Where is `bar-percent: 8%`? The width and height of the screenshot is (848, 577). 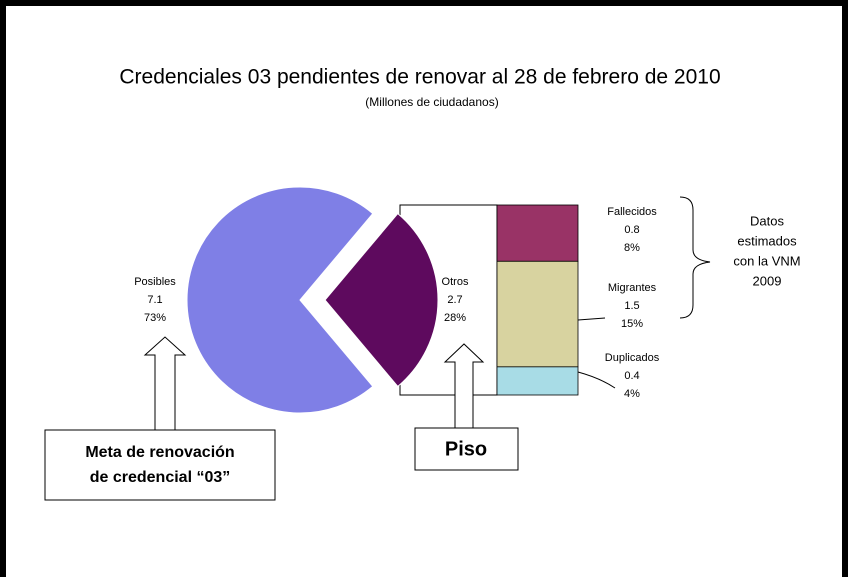 bar-percent: 8% is located at coordinates (632, 248).